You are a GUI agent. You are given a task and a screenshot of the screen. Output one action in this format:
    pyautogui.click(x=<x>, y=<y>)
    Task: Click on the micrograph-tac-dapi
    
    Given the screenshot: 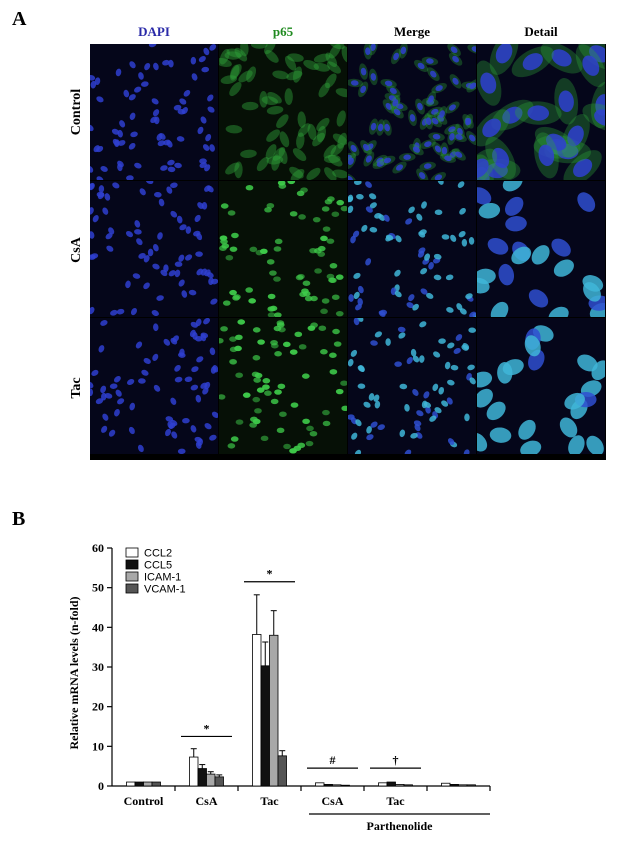 What is the action you would take?
    pyautogui.click(x=154, y=386)
    